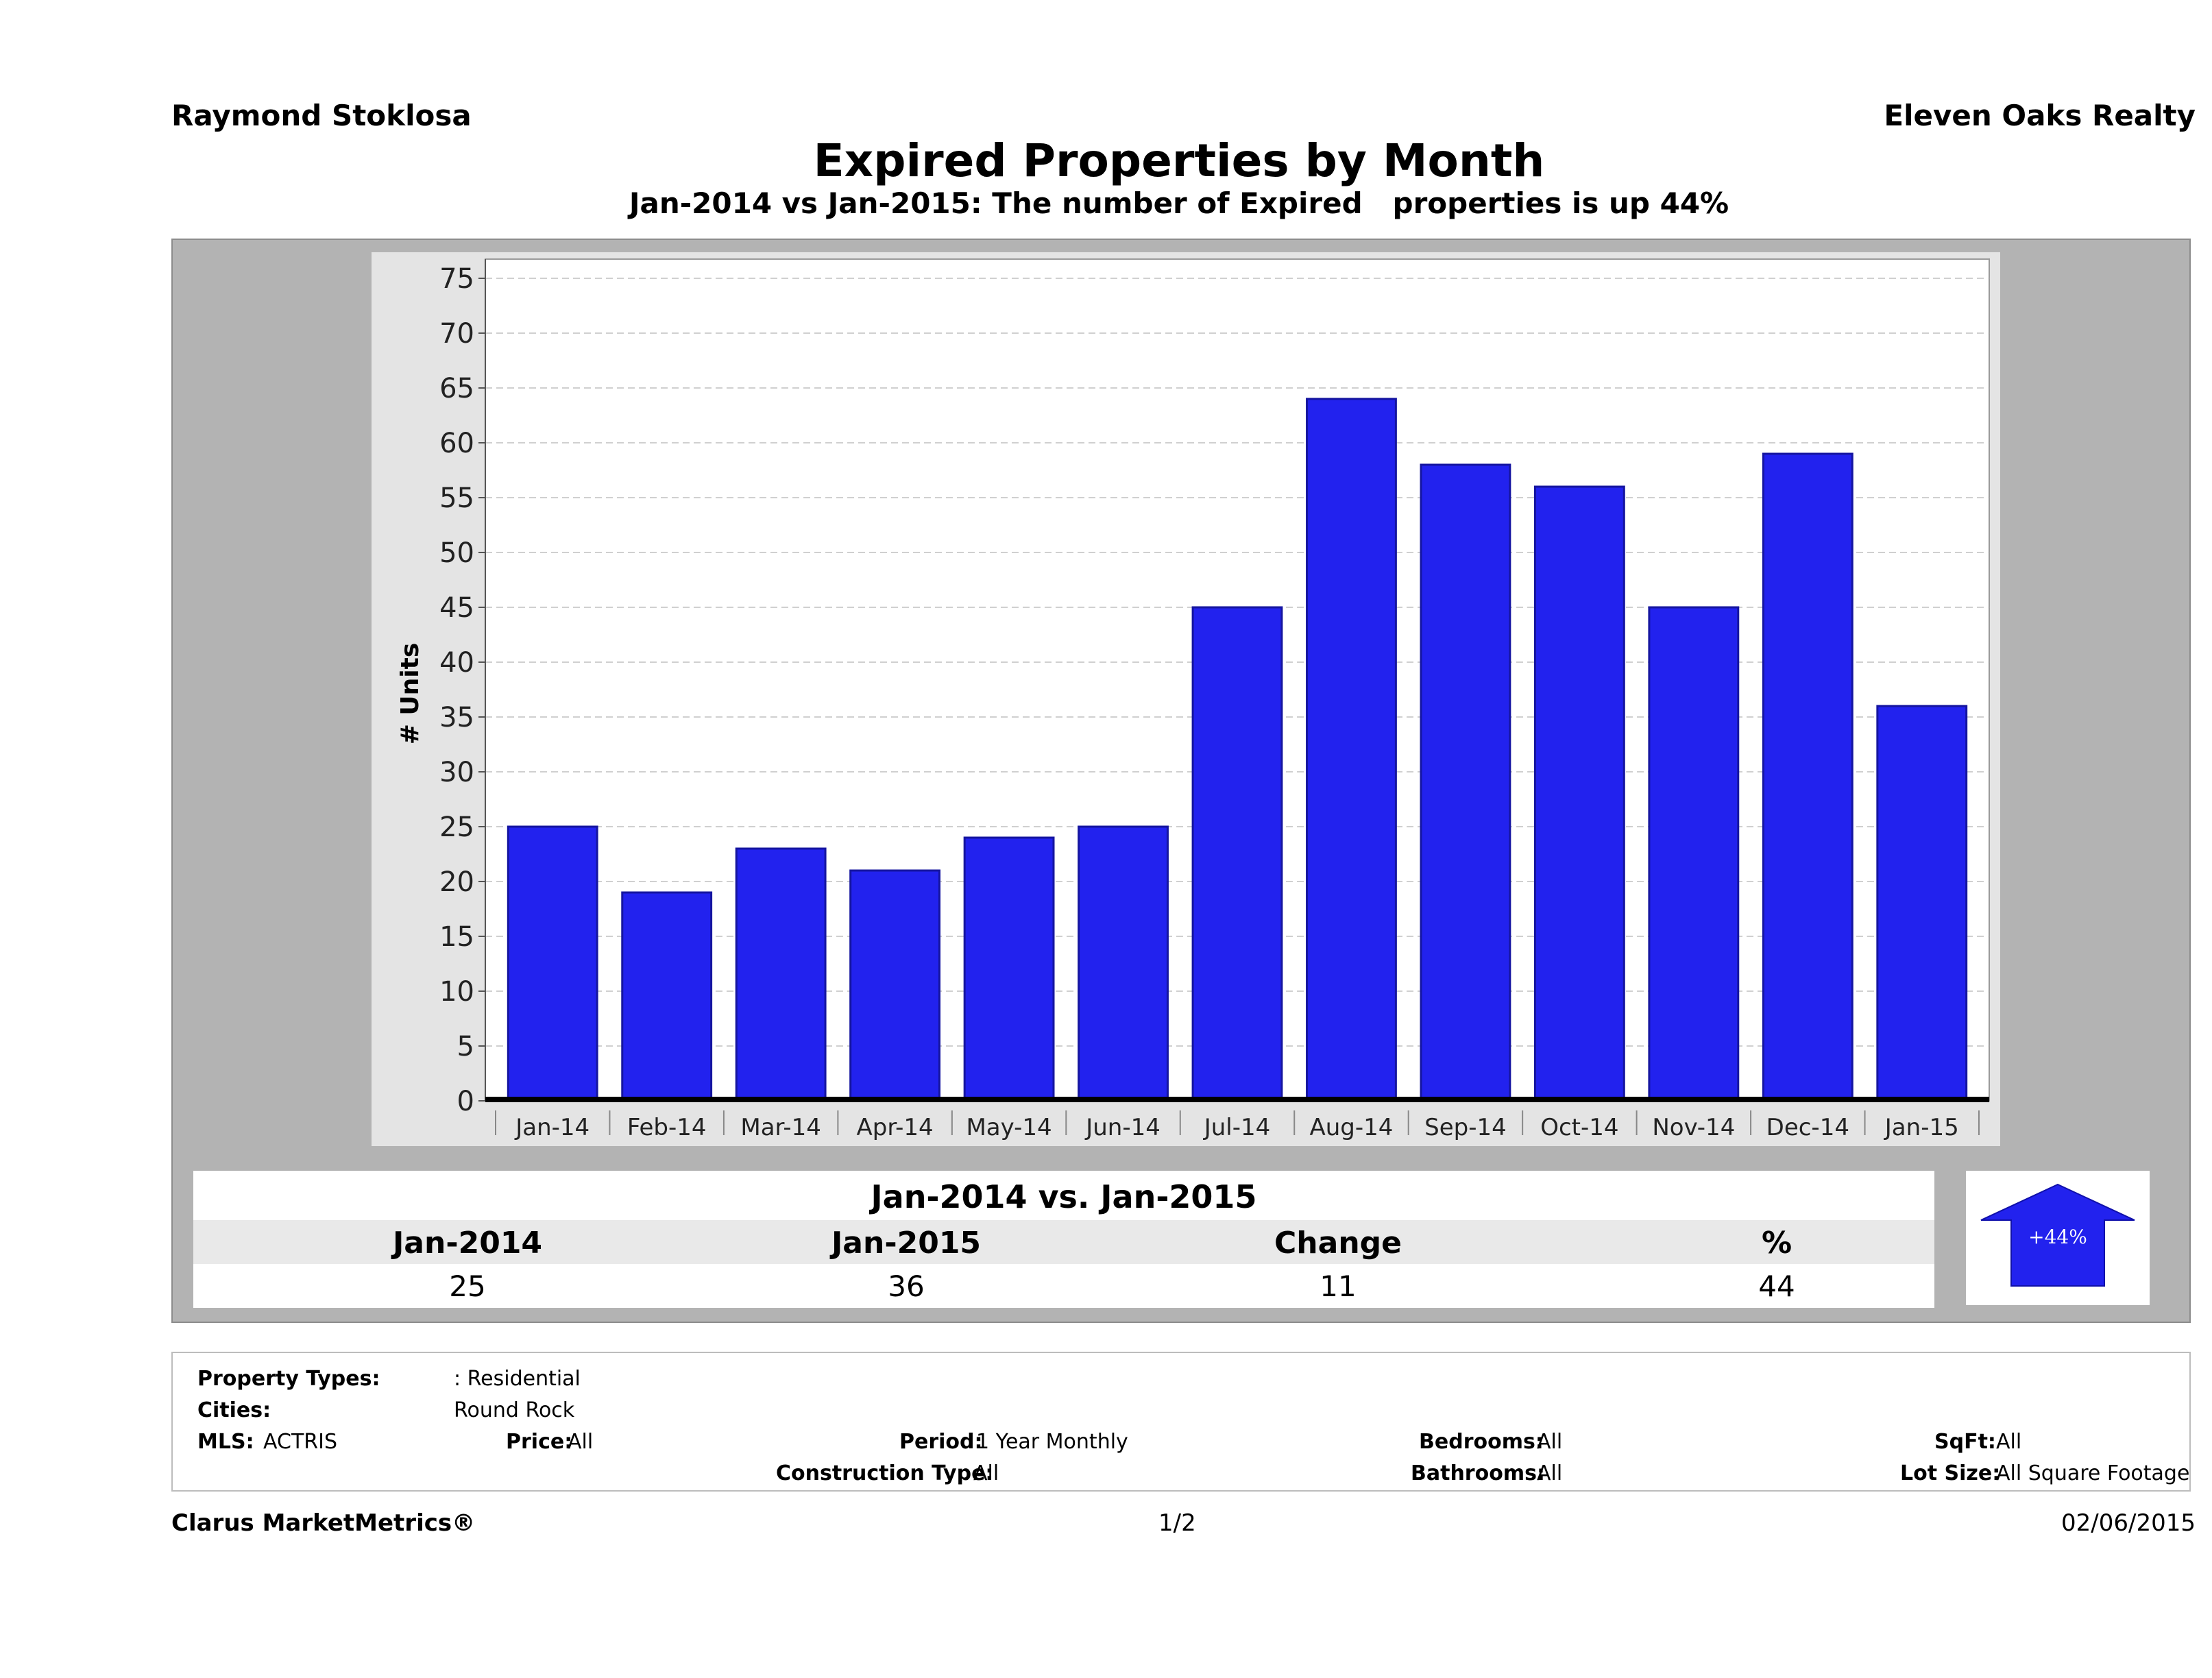 Image resolution: width=2212 pixels, height=1678 pixels. I want to click on x-tick-label: Nov-14, so click(1694, 1127).